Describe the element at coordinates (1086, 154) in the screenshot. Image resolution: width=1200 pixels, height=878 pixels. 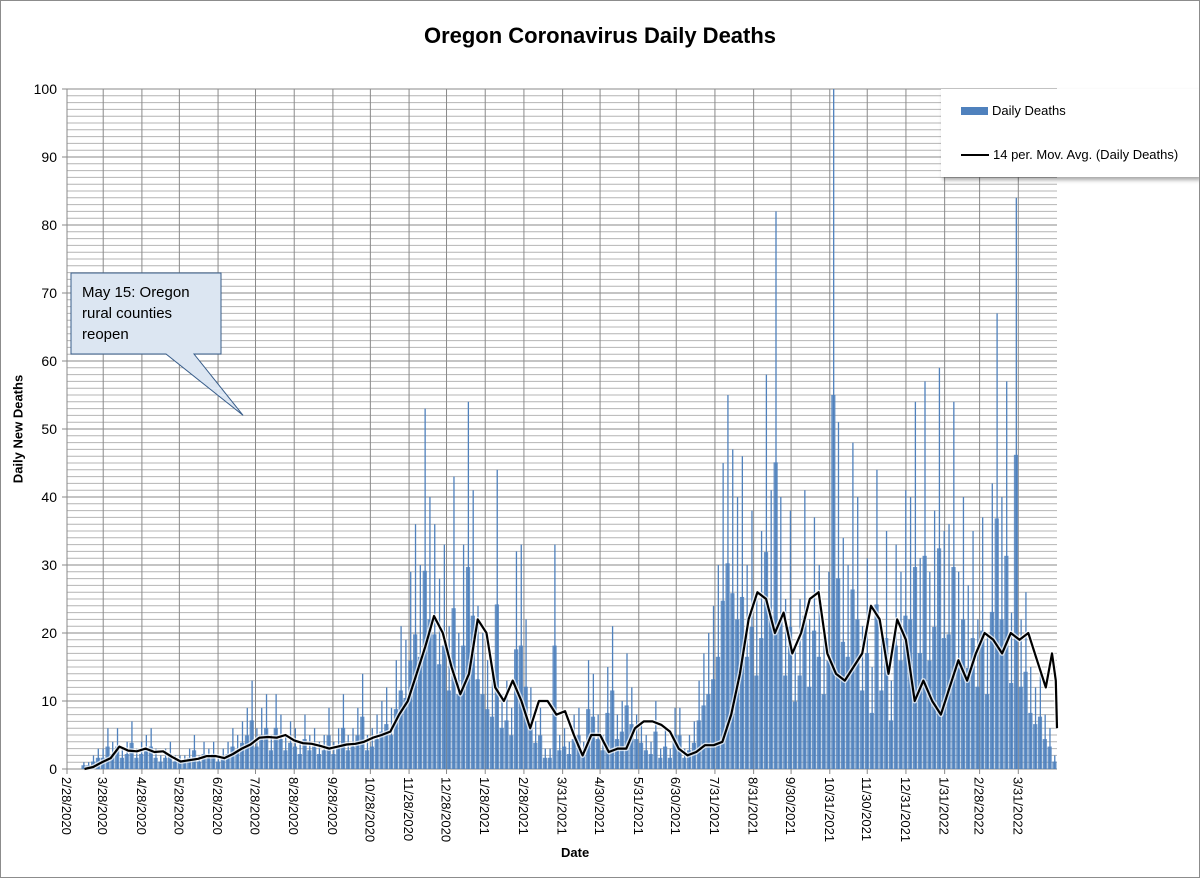
I see `legend-label: 14 per. Mov. Avg. (Daily Deaths)` at that location.